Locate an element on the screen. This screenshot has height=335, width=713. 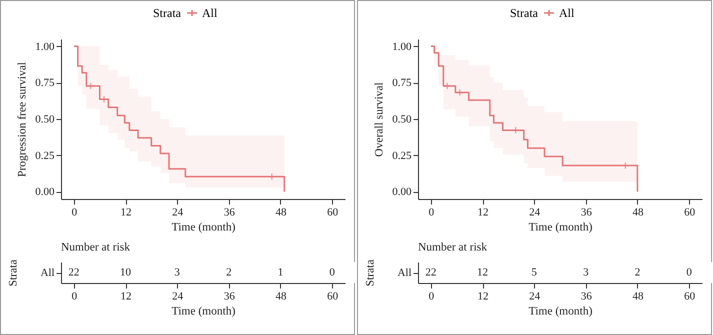
y-axis-title: Progression free survival is located at coordinates (22, 119).